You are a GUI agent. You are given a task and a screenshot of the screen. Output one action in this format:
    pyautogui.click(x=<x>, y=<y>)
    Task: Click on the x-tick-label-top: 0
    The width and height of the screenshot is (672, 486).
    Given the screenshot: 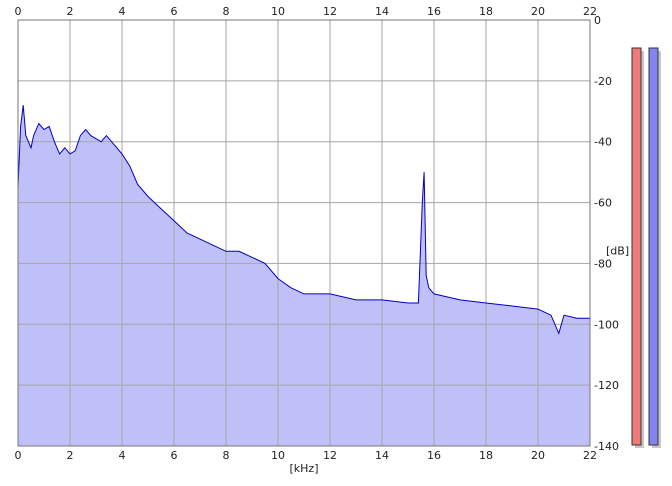 What is the action you would take?
    pyautogui.click(x=18, y=11)
    